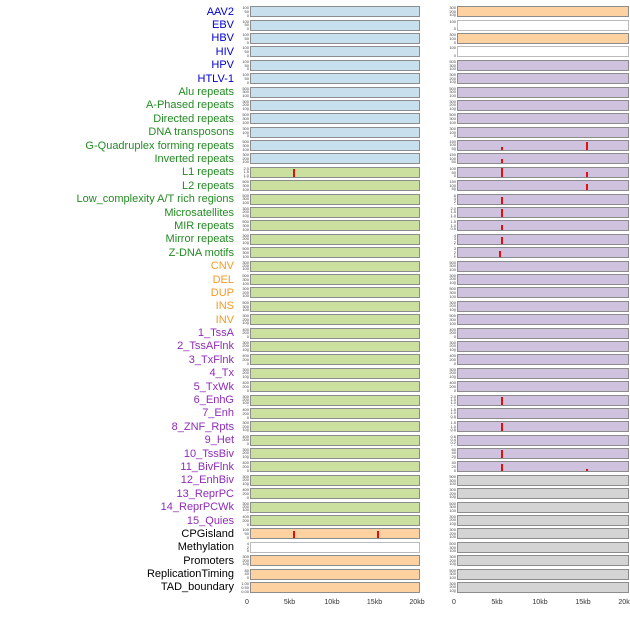  Describe the element at coordinates (450, 212) in the screenshot. I see `right-y-axis-ticks: 2.01.51.00.50.0` at that location.